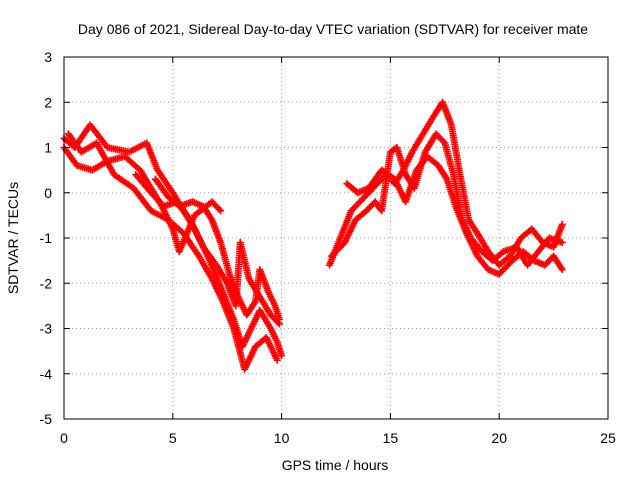  What do you see at coordinates (608, 438) in the screenshot?
I see `x-tick-label: 25` at bounding box center [608, 438].